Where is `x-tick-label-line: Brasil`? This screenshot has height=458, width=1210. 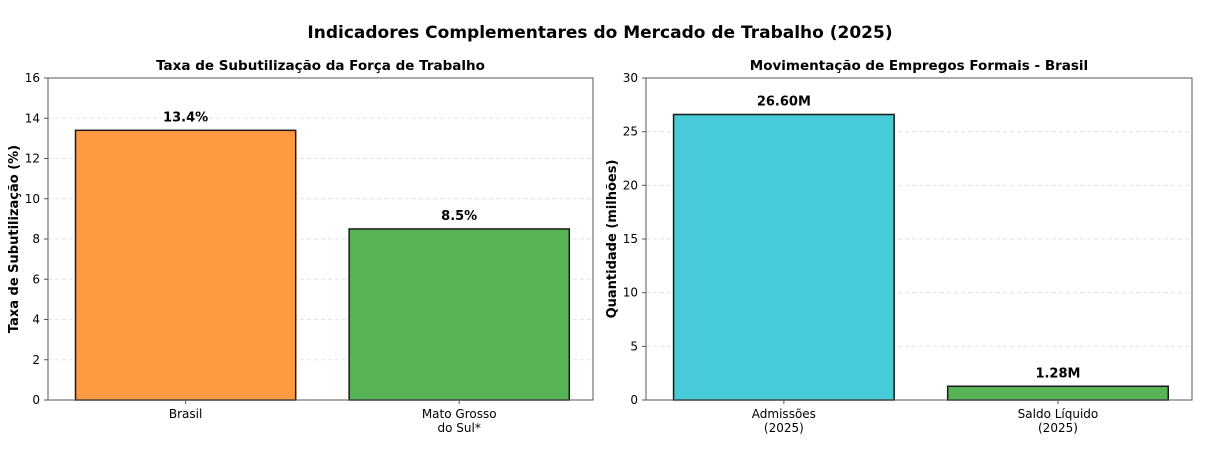
x-tick-label-line: Brasil is located at coordinates (185, 414).